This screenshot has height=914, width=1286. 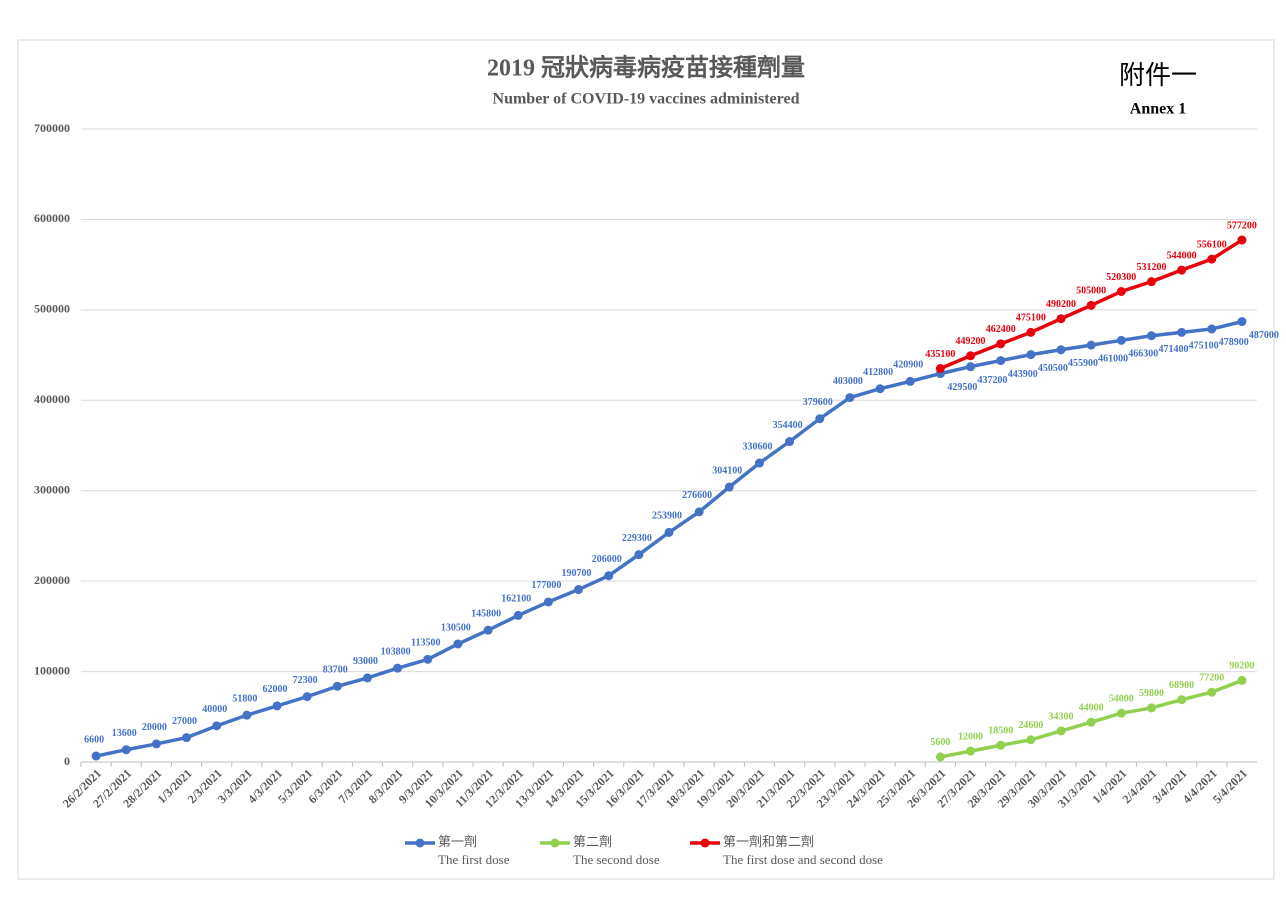 I want to click on data-label: 83700, so click(x=335, y=670).